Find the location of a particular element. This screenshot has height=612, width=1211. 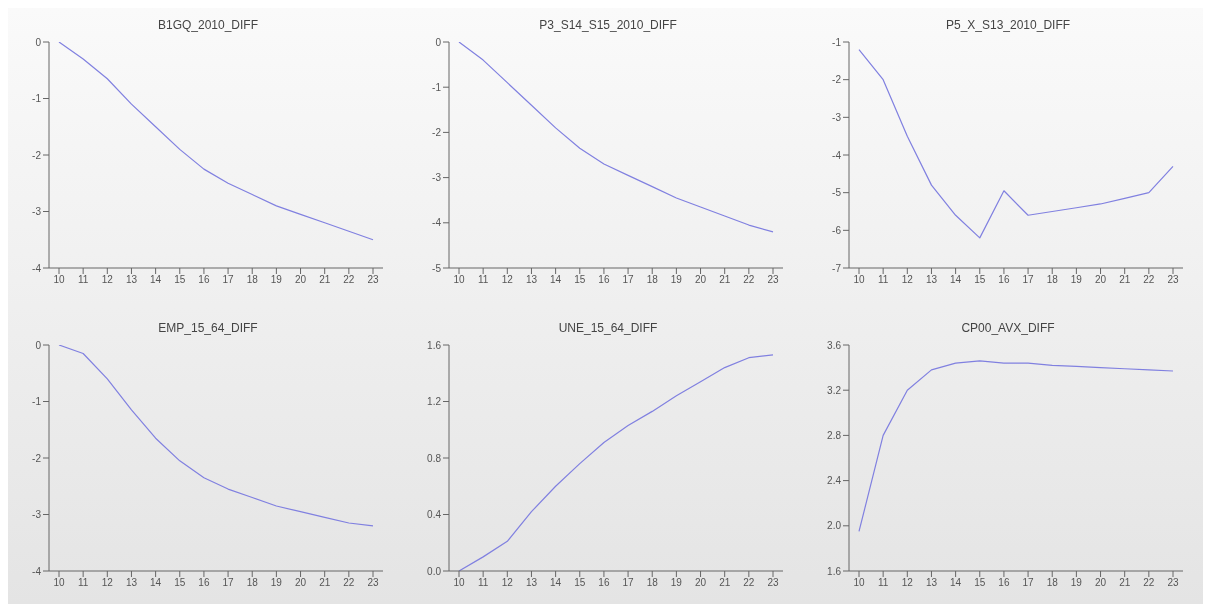

chart-title: P3_S14_S15_2010_DIFF is located at coordinates (608, 25).